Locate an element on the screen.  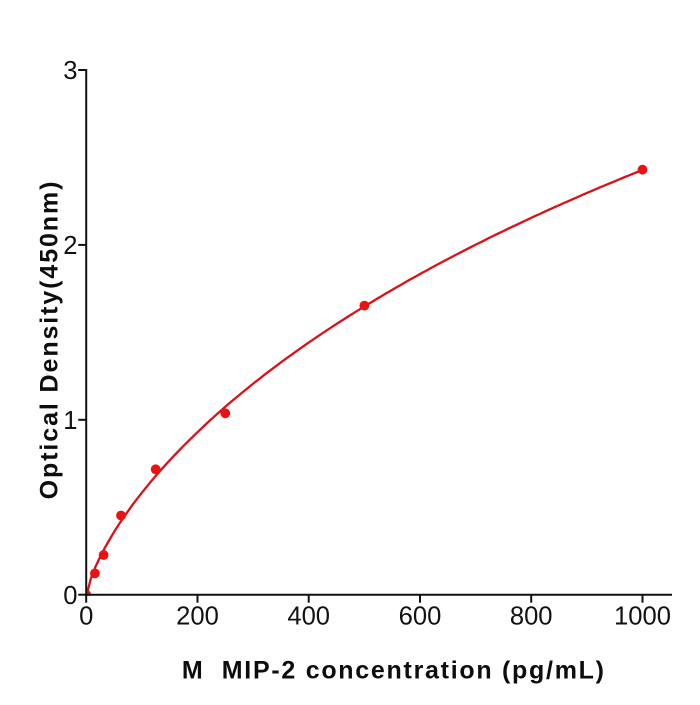
svg-text: 1 is located at coordinates (70, 421).